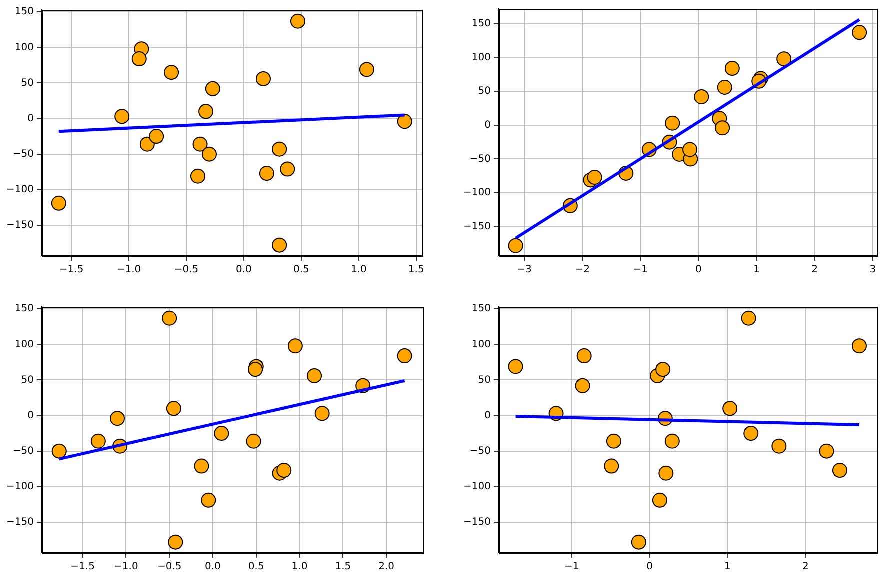 This screenshot has width=885, height=577. Describe the element at coordinates (572, 567) in the screenshot. I see `x-tick-label: −1` at that location.